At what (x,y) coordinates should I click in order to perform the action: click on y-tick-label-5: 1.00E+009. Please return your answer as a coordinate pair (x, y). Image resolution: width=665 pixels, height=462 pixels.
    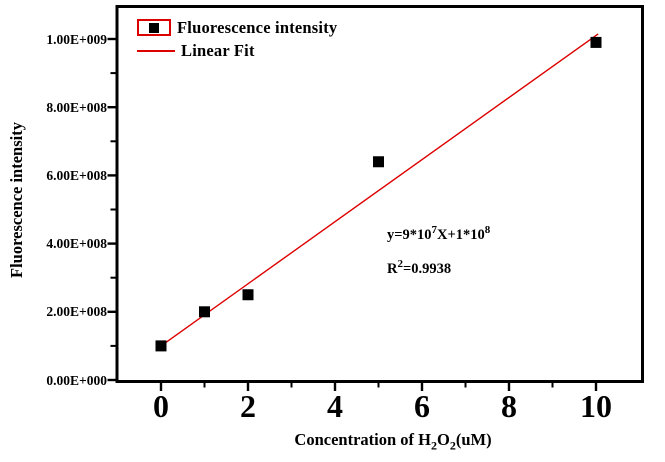
    Looking at the image, I should click on (76, 39).